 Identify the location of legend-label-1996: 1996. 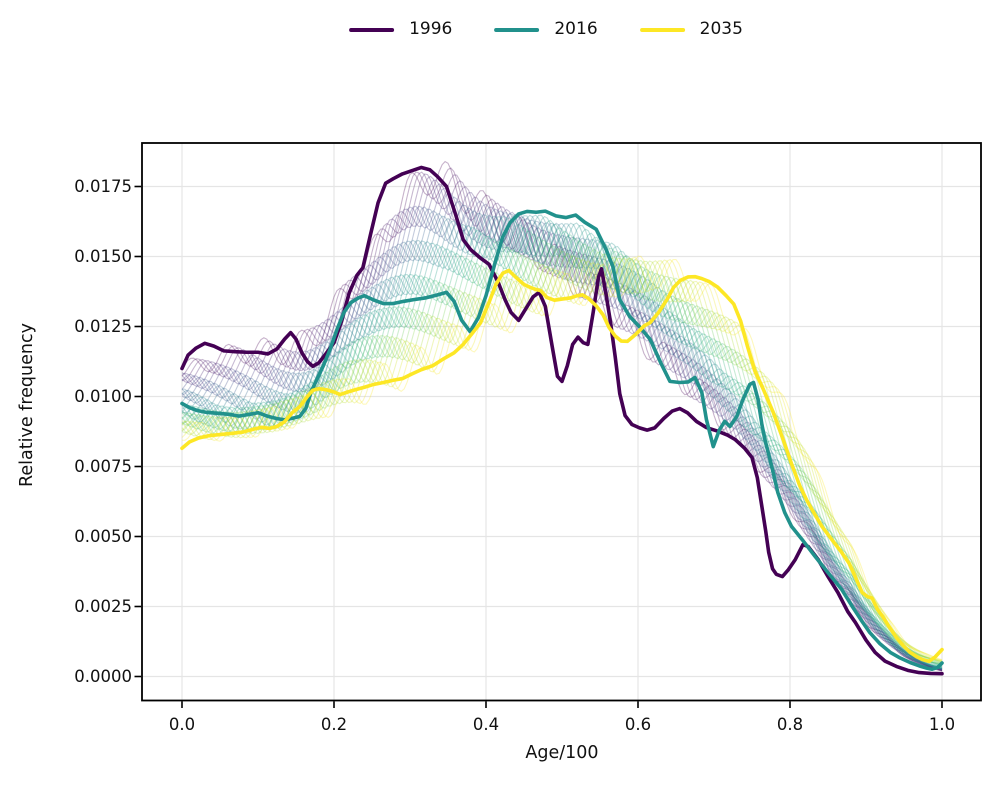
(431, 29).